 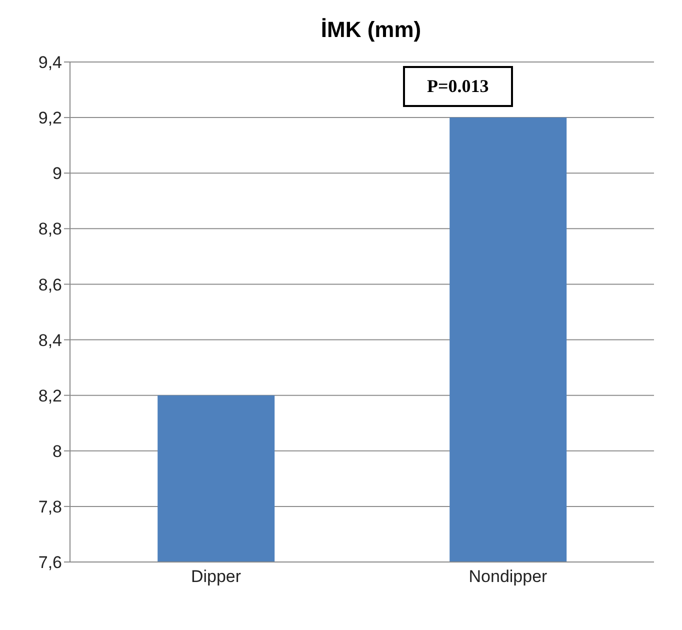 I want to click on y-tick-label: 8,8, so click(x=50, y=229).